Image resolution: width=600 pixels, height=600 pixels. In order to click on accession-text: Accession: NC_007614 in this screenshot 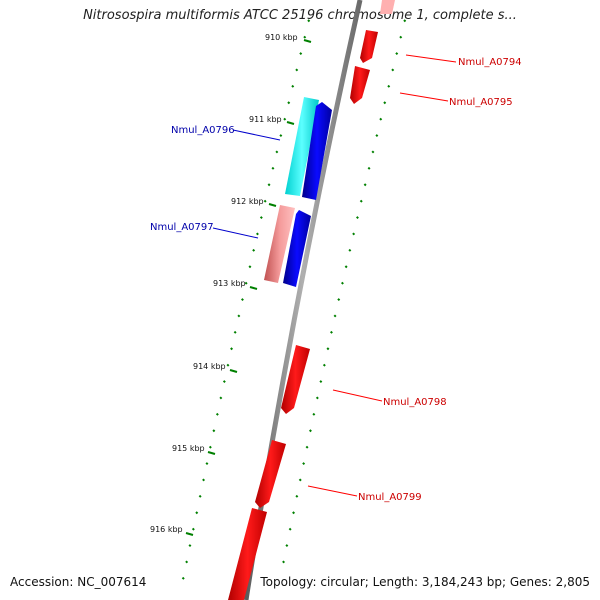, I will do `click(78, 582)`.